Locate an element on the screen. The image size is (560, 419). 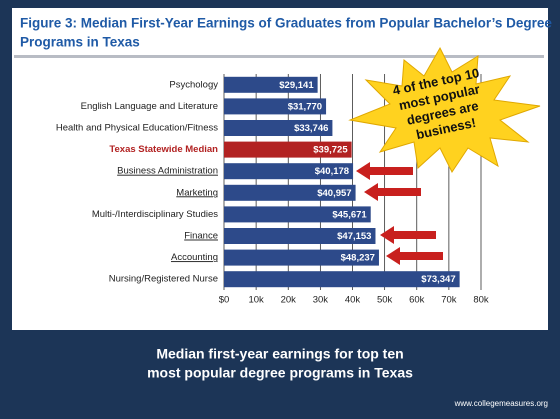
title-rule is located at coordinates (279, 56).